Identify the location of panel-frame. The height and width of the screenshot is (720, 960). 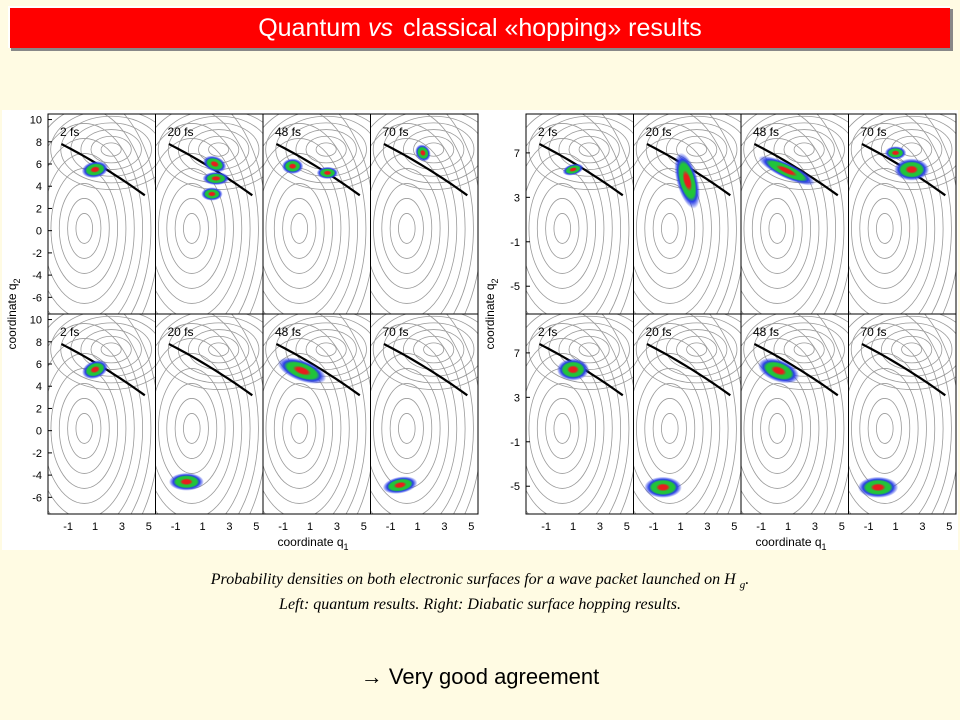
(424, 414).